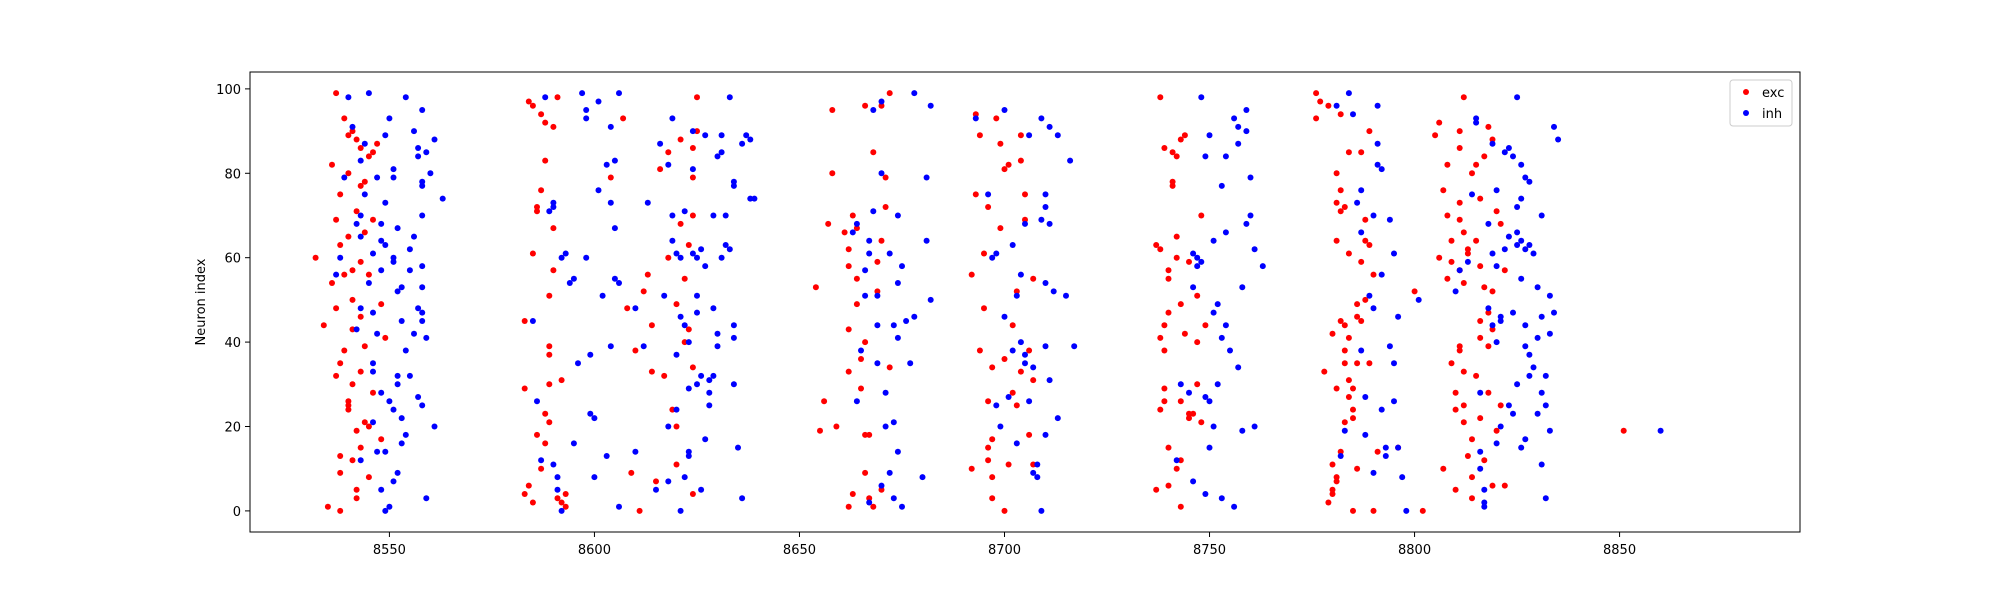 This screenshot has width=2000, height=600. I want to click on x-tick-label: 8800, so click(1414, 550).